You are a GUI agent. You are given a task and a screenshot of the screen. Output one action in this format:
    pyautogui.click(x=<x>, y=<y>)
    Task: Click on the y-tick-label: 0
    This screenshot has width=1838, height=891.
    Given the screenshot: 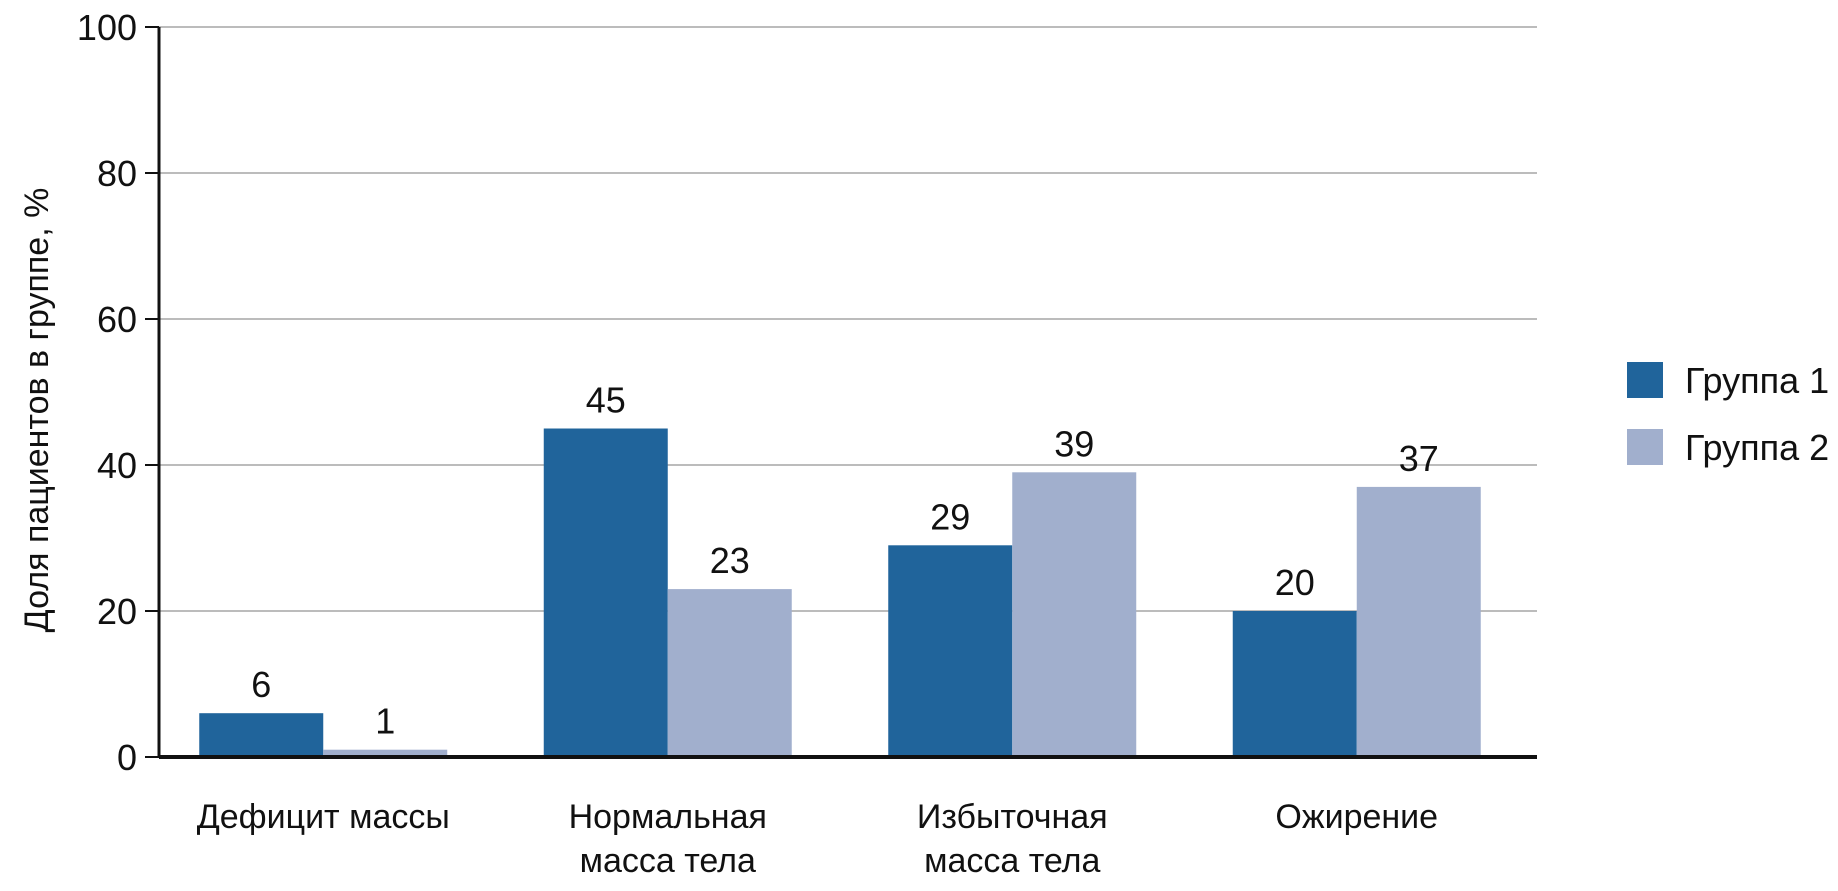 What is the action you would take?
    pyautogui.click(x=127, y=757)
    